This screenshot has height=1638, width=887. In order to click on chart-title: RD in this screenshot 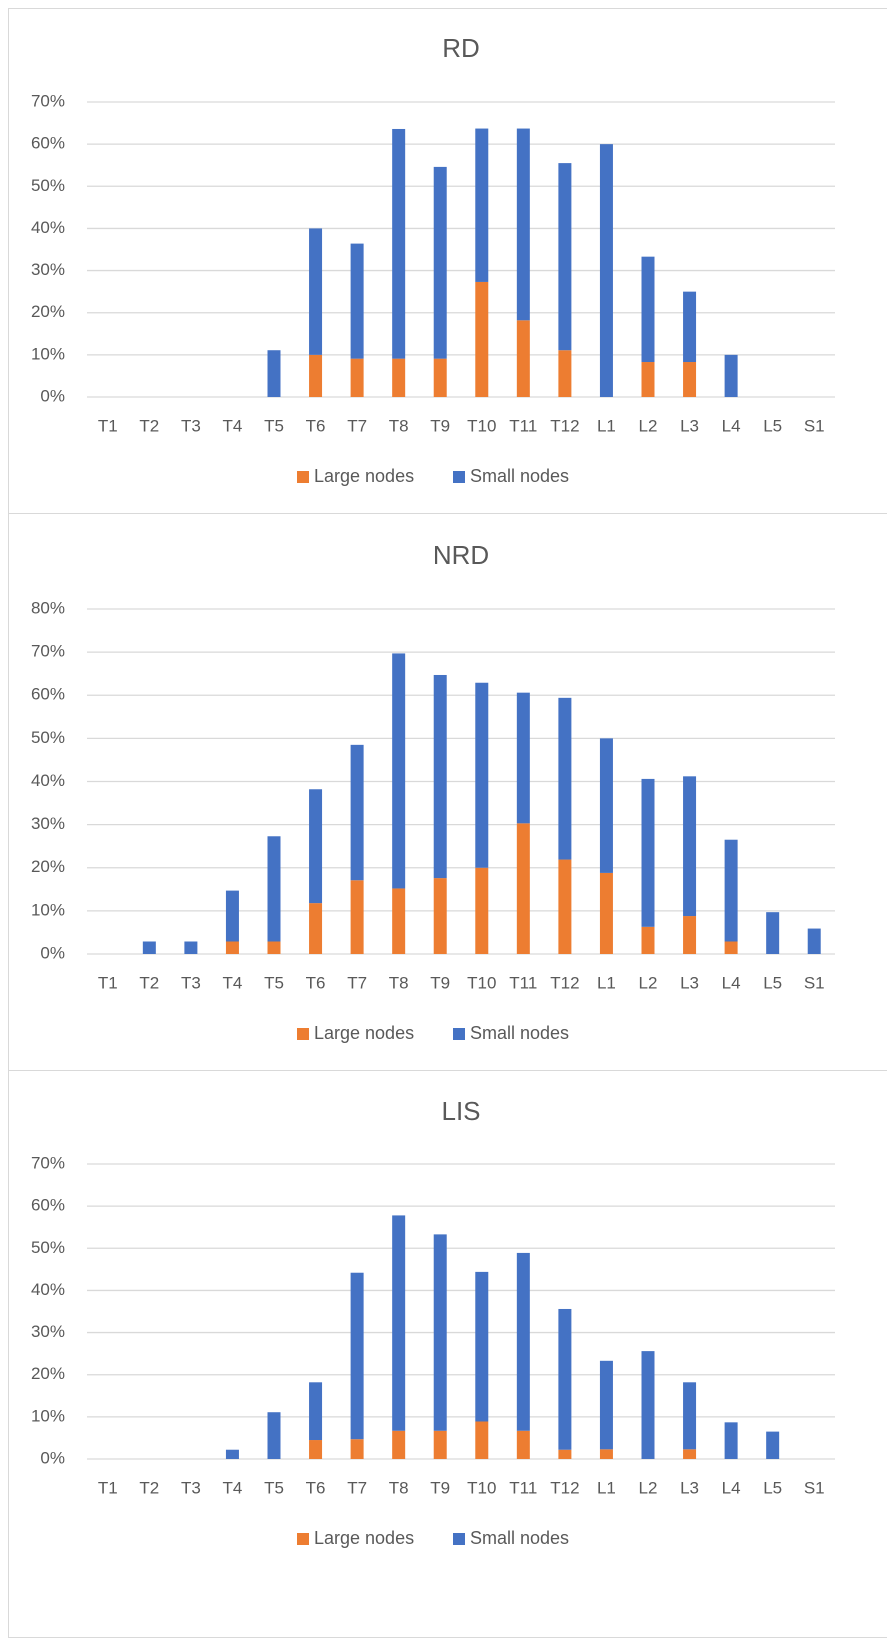, I will do `click(461, 48)`.